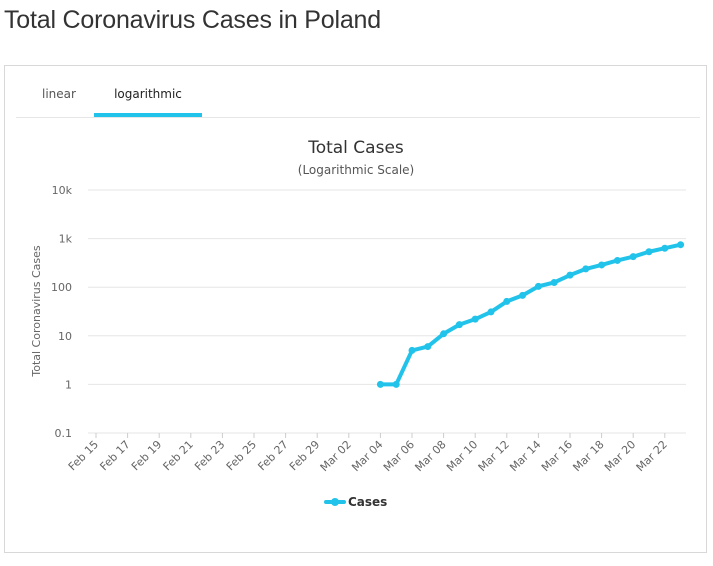 Image resolution: width=713 pixels, height=566 pixels. What do you see at coordinates (335, 502) in the screenshot?
I see `legend-swatch-marker` at bounding box center [335, 502].